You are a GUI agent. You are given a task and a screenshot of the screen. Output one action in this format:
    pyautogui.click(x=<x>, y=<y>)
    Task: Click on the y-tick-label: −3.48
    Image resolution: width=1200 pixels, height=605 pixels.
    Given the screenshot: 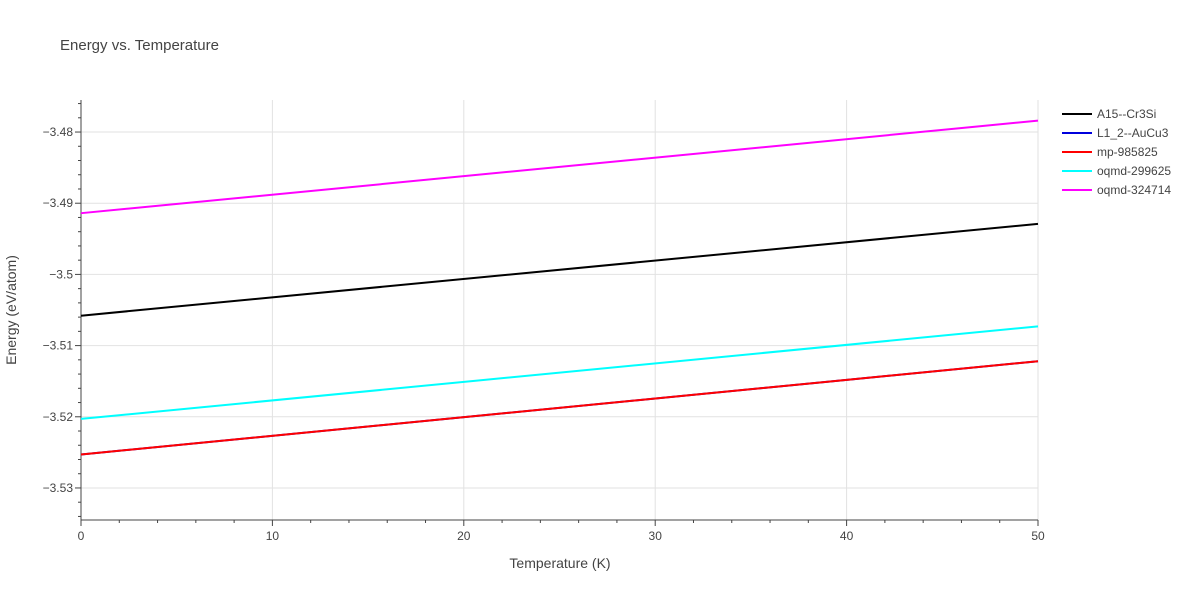 What is the action you would take?
    pyautogui.click(x=58, y=132)
    